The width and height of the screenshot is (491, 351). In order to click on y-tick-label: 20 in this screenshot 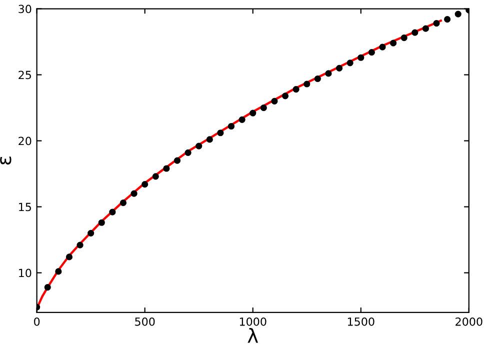, I will do `click(25, 141)`.